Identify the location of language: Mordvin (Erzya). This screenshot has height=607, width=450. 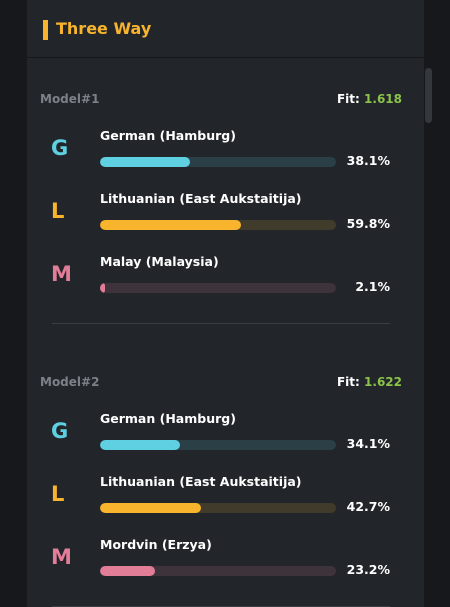
(156, 544).